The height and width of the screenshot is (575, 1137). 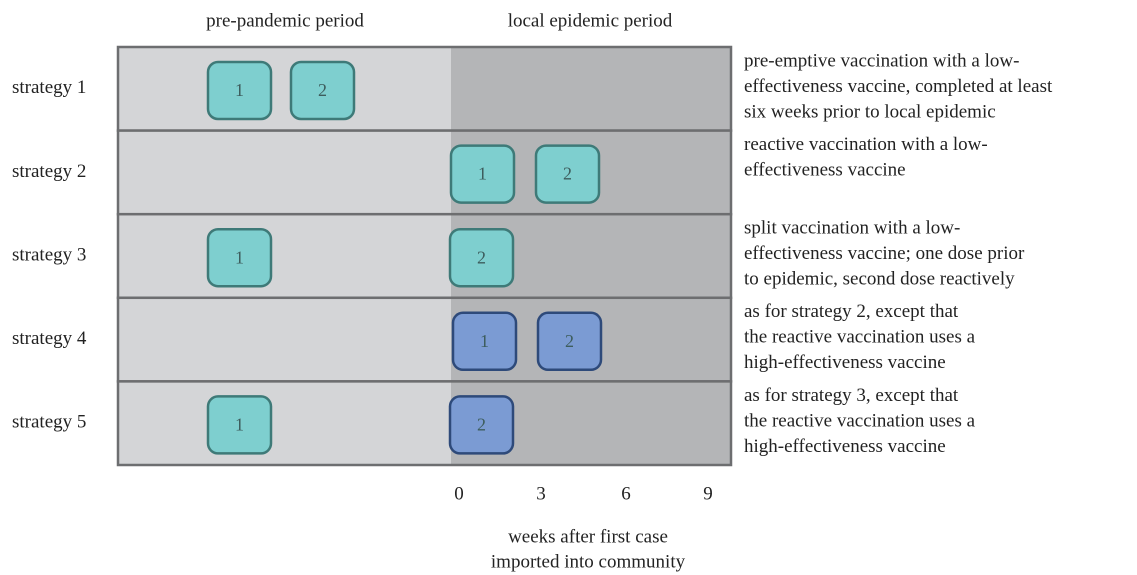 What do you see at coordinates (588, 536) in the screenshot?
I see `axis-label: weeks after first case` at bounding box center [588, 536].